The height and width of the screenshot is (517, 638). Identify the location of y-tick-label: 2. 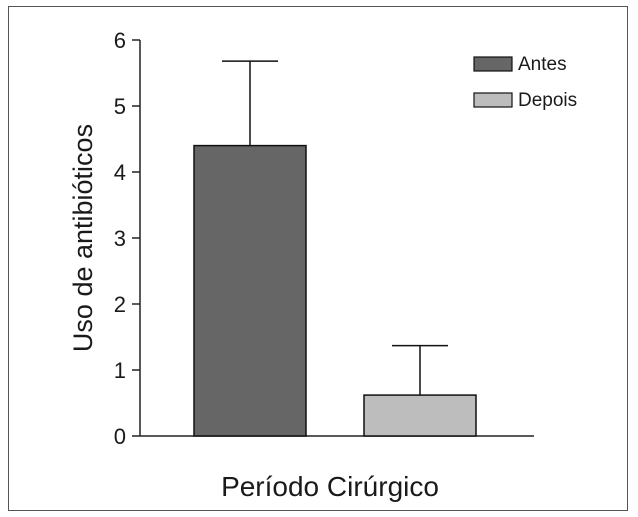
(120, 304).